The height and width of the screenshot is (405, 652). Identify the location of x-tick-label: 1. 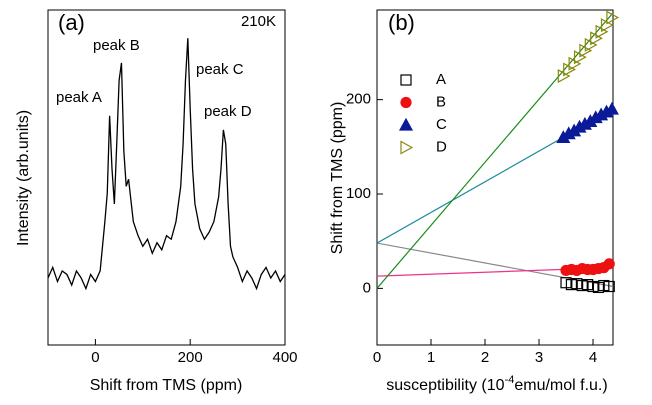
(431, 357).